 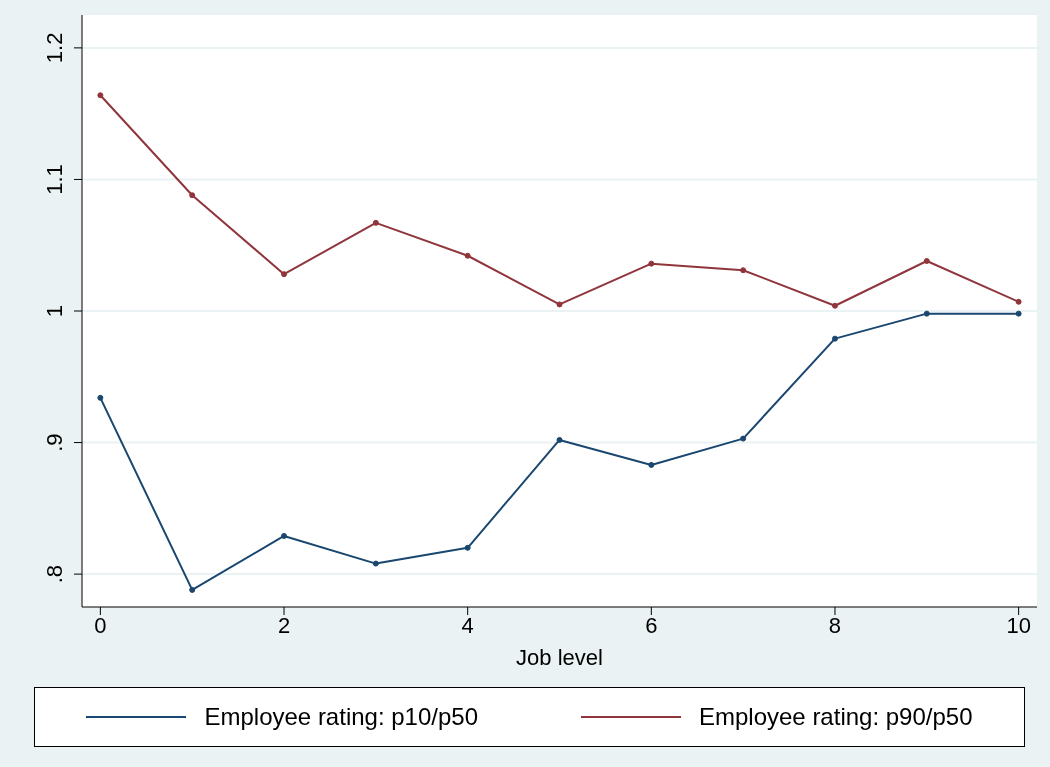 I want to click on y-tick-label: 1.1, so click(x=54, y=179).